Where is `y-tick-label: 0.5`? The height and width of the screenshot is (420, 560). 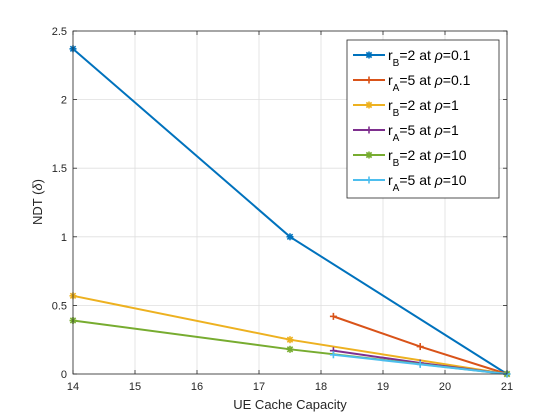 y-tick-label: 0.5 is located at coordinates (59, 306).